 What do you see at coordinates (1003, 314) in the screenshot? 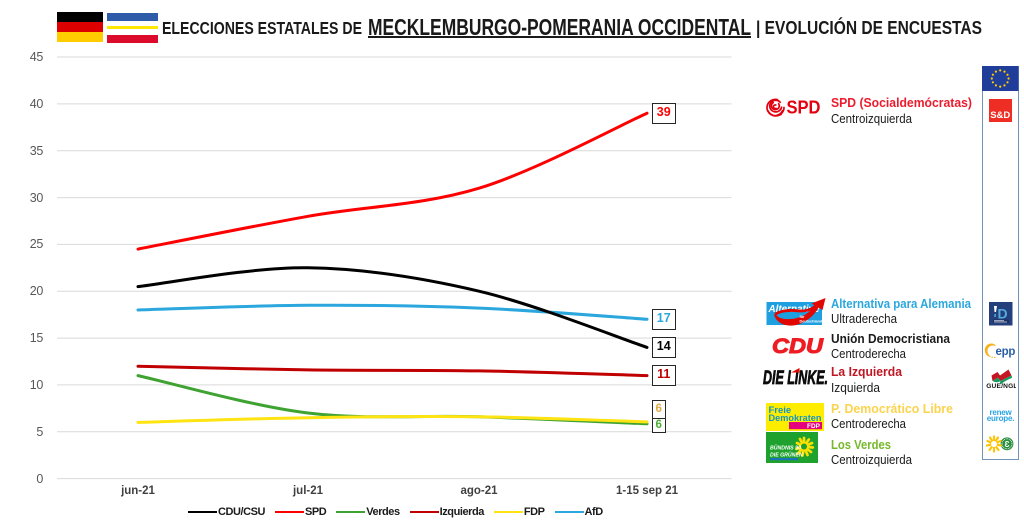
I see `svg-text: D` at bounding box center [1003, 314].